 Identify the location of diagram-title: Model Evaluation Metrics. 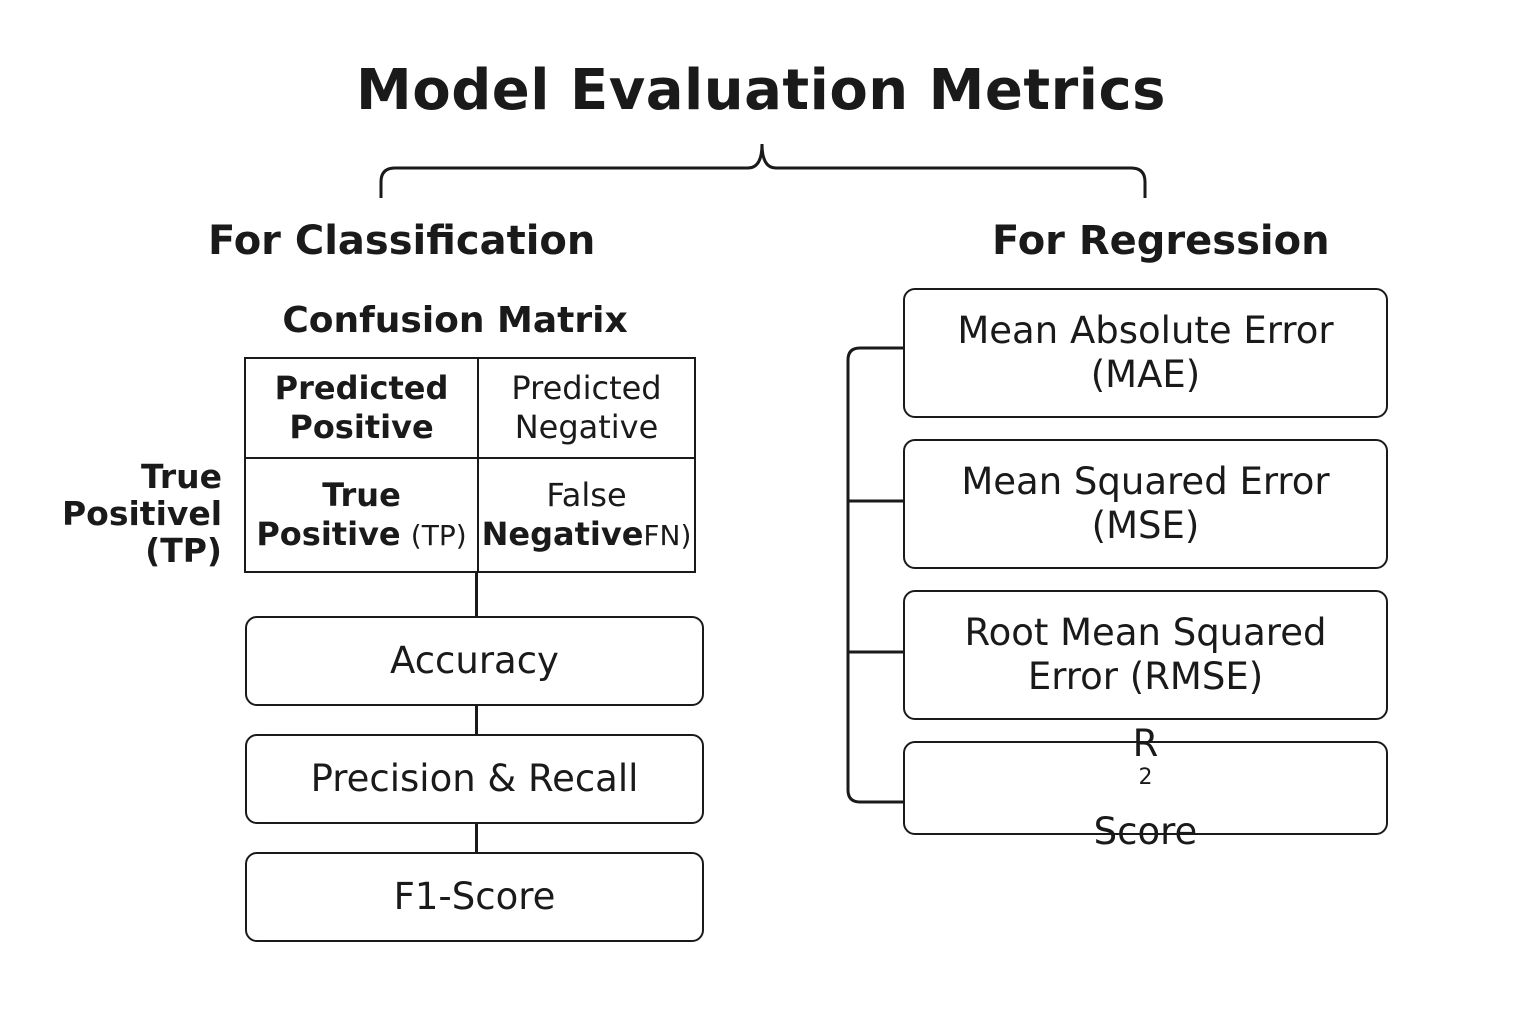
(761, 90).